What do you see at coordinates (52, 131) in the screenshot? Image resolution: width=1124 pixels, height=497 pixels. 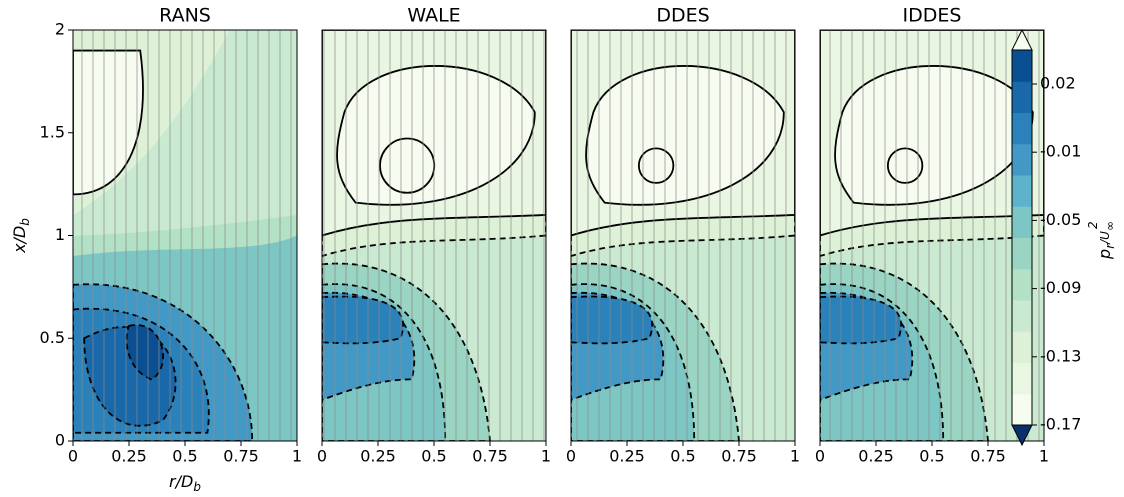 I see `y-tick-label: 1.5` at bounding box center [52, 131].